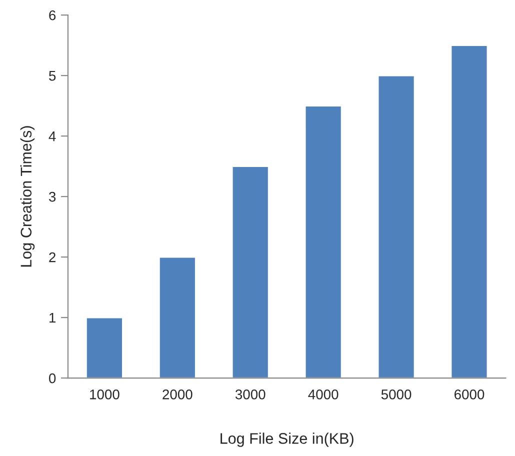 Image resolution: width=515 pixels, height=456 pixels. I want to click on x-tick-label: 2000, so click(177, 395).